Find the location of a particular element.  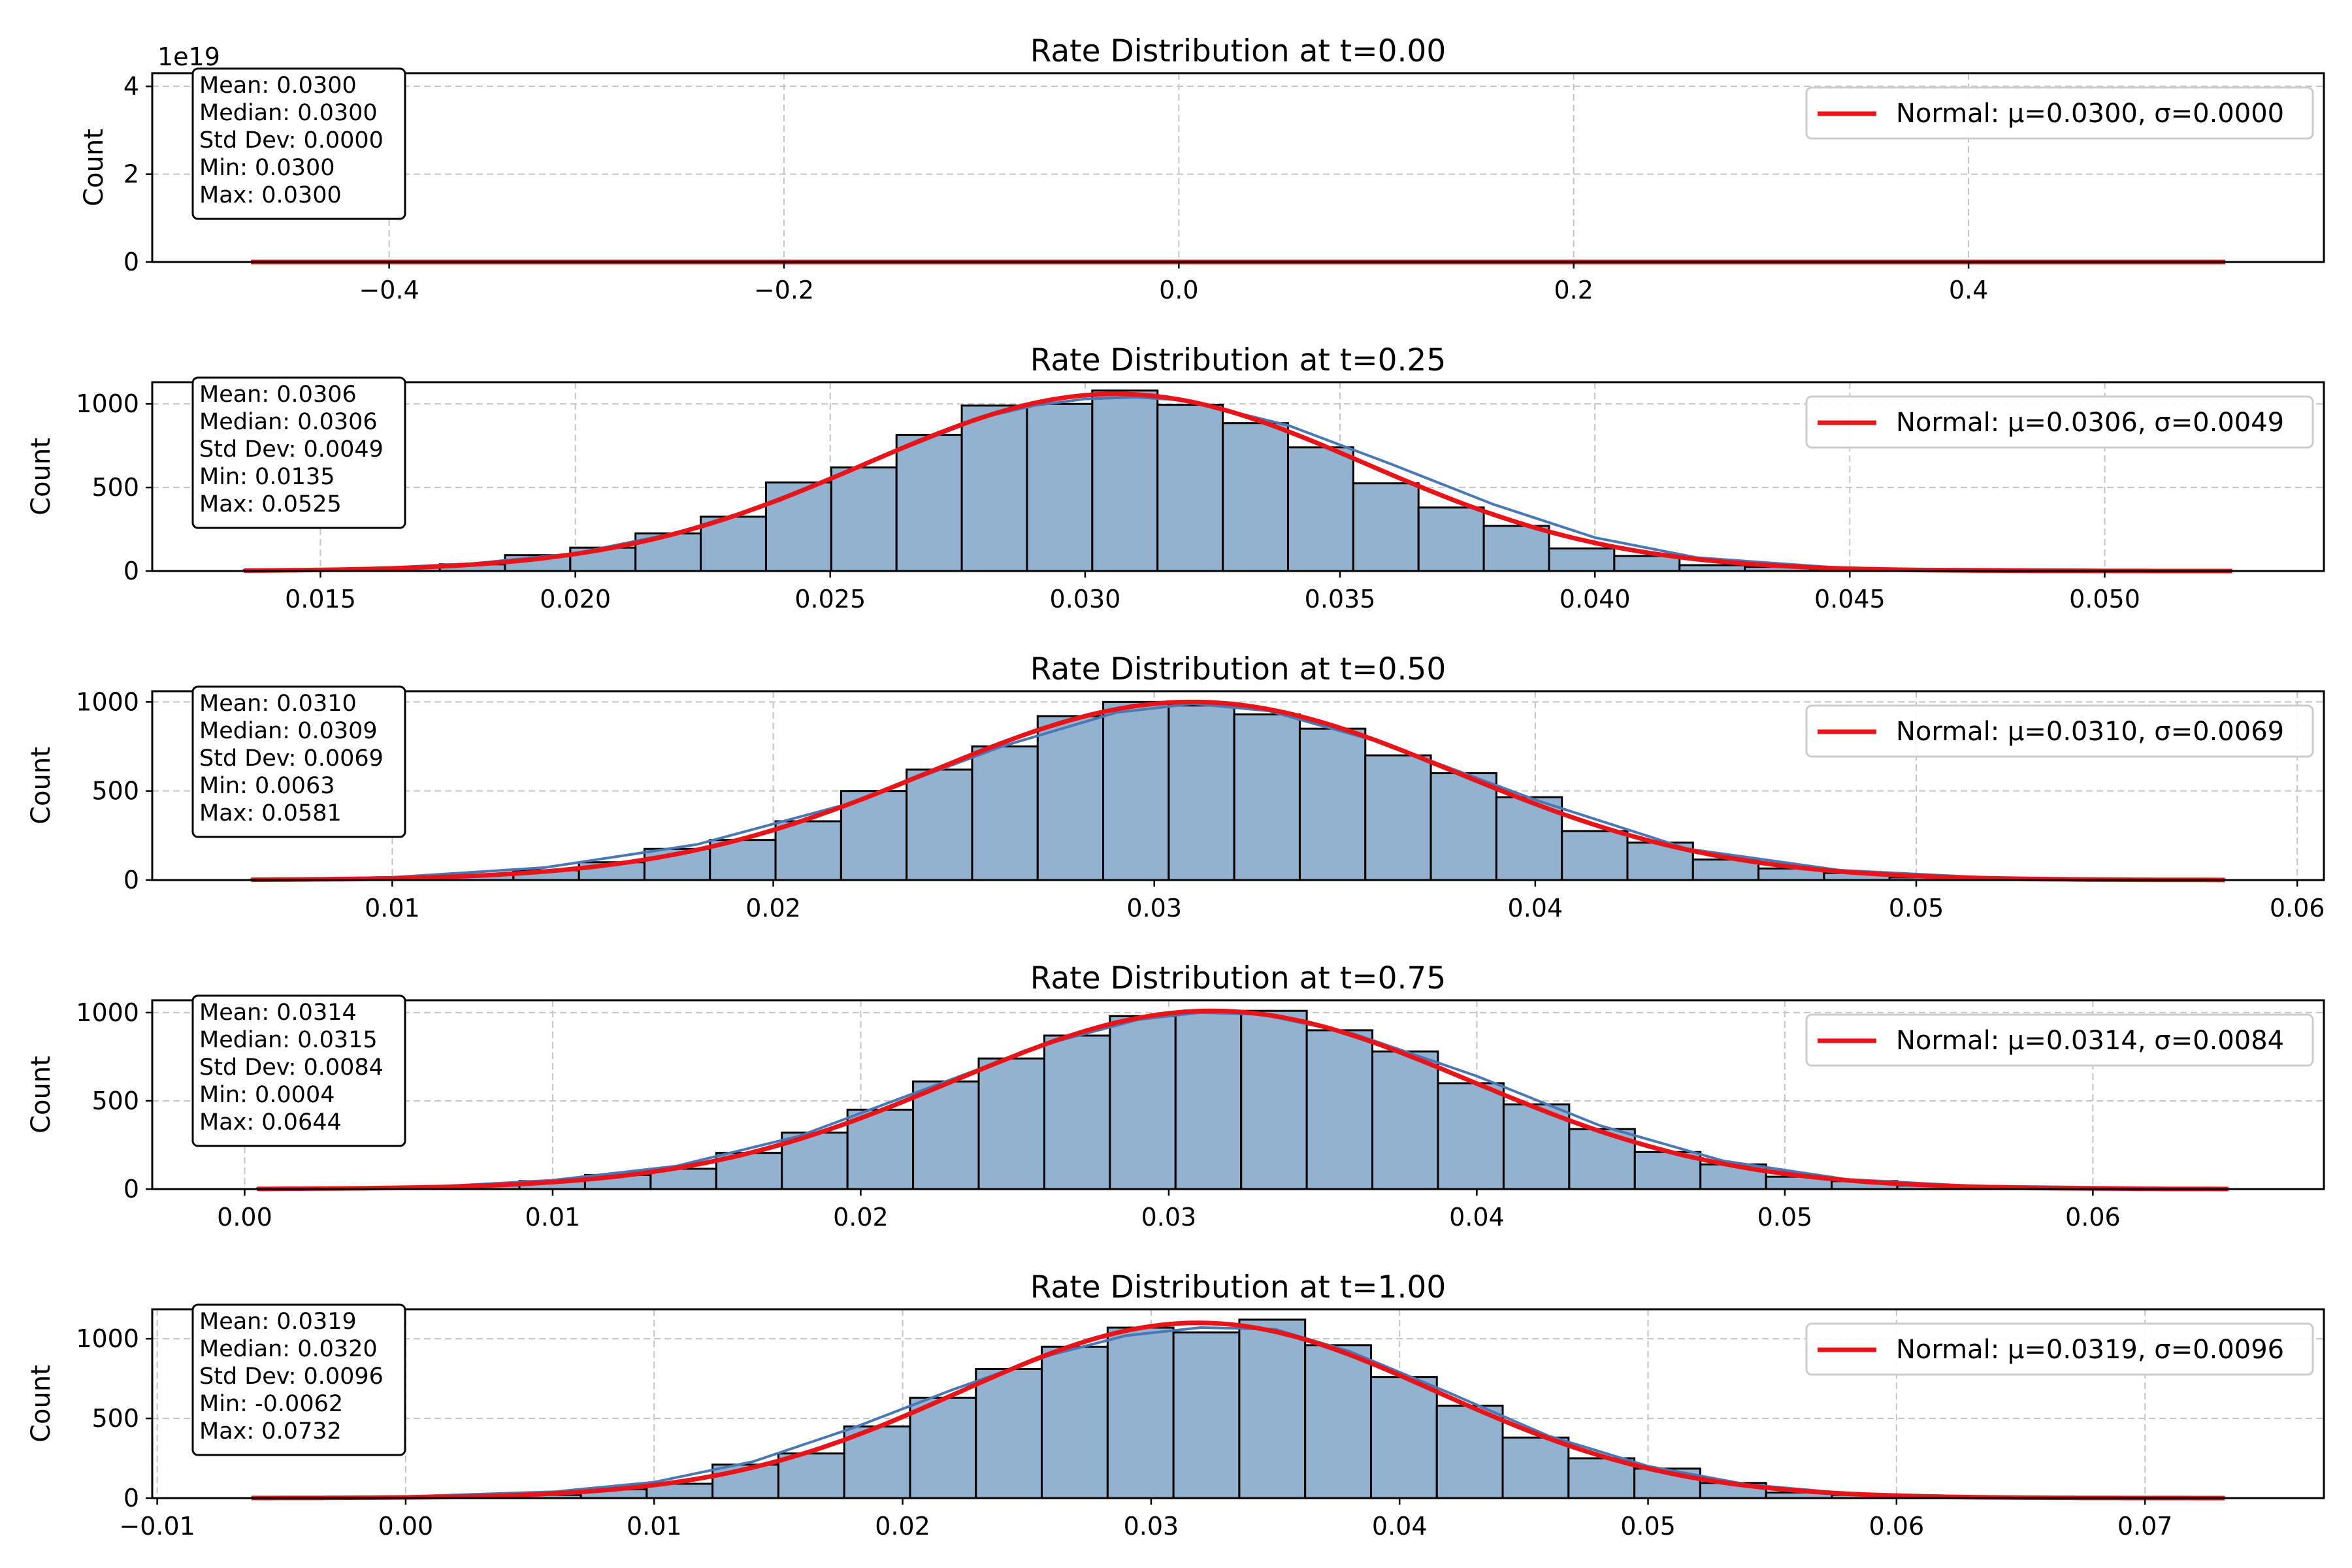

x-axis: 0.00 0.01 0.02 0.03 0.04 0.05 0.06 is located at coordinates (1169, 1210).